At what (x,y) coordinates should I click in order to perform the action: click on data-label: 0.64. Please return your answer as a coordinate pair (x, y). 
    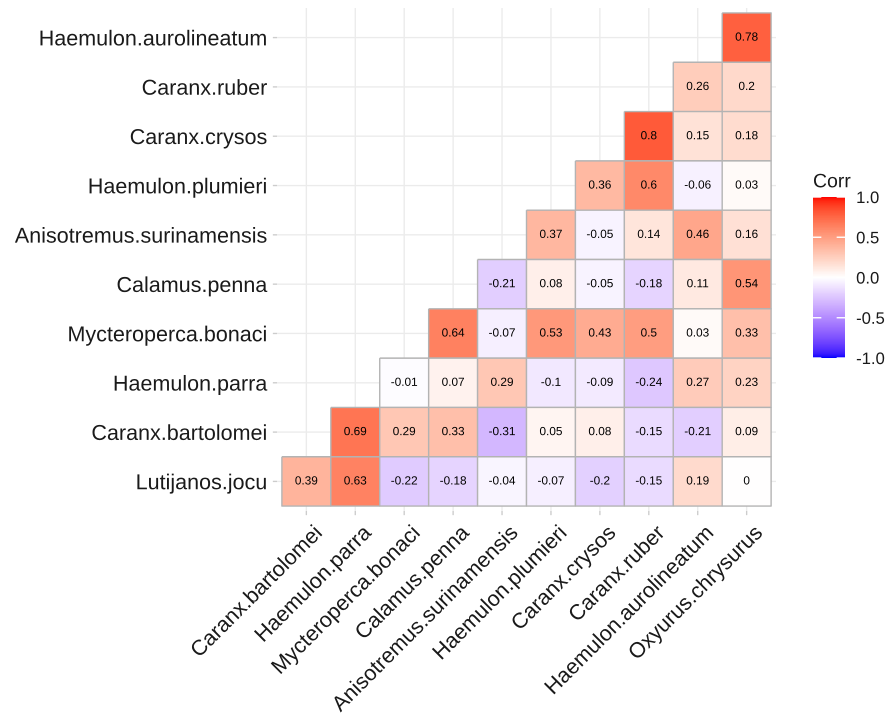
    Looking at the image, I should click on (453, 332).